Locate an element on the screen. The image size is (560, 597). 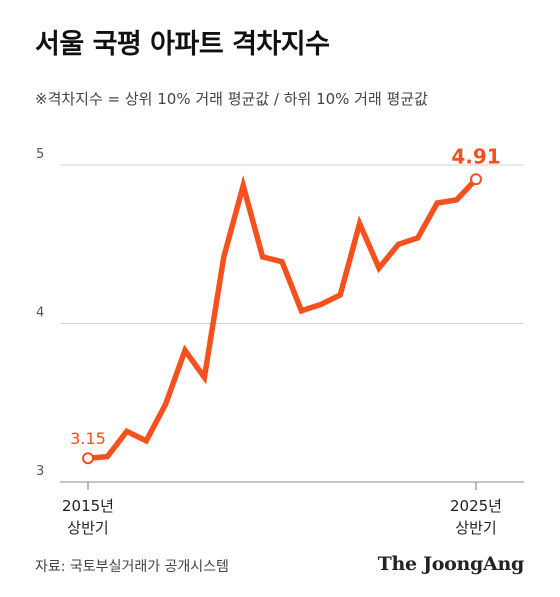
y-tick-label: 5 is located at coordinates (40, 154).